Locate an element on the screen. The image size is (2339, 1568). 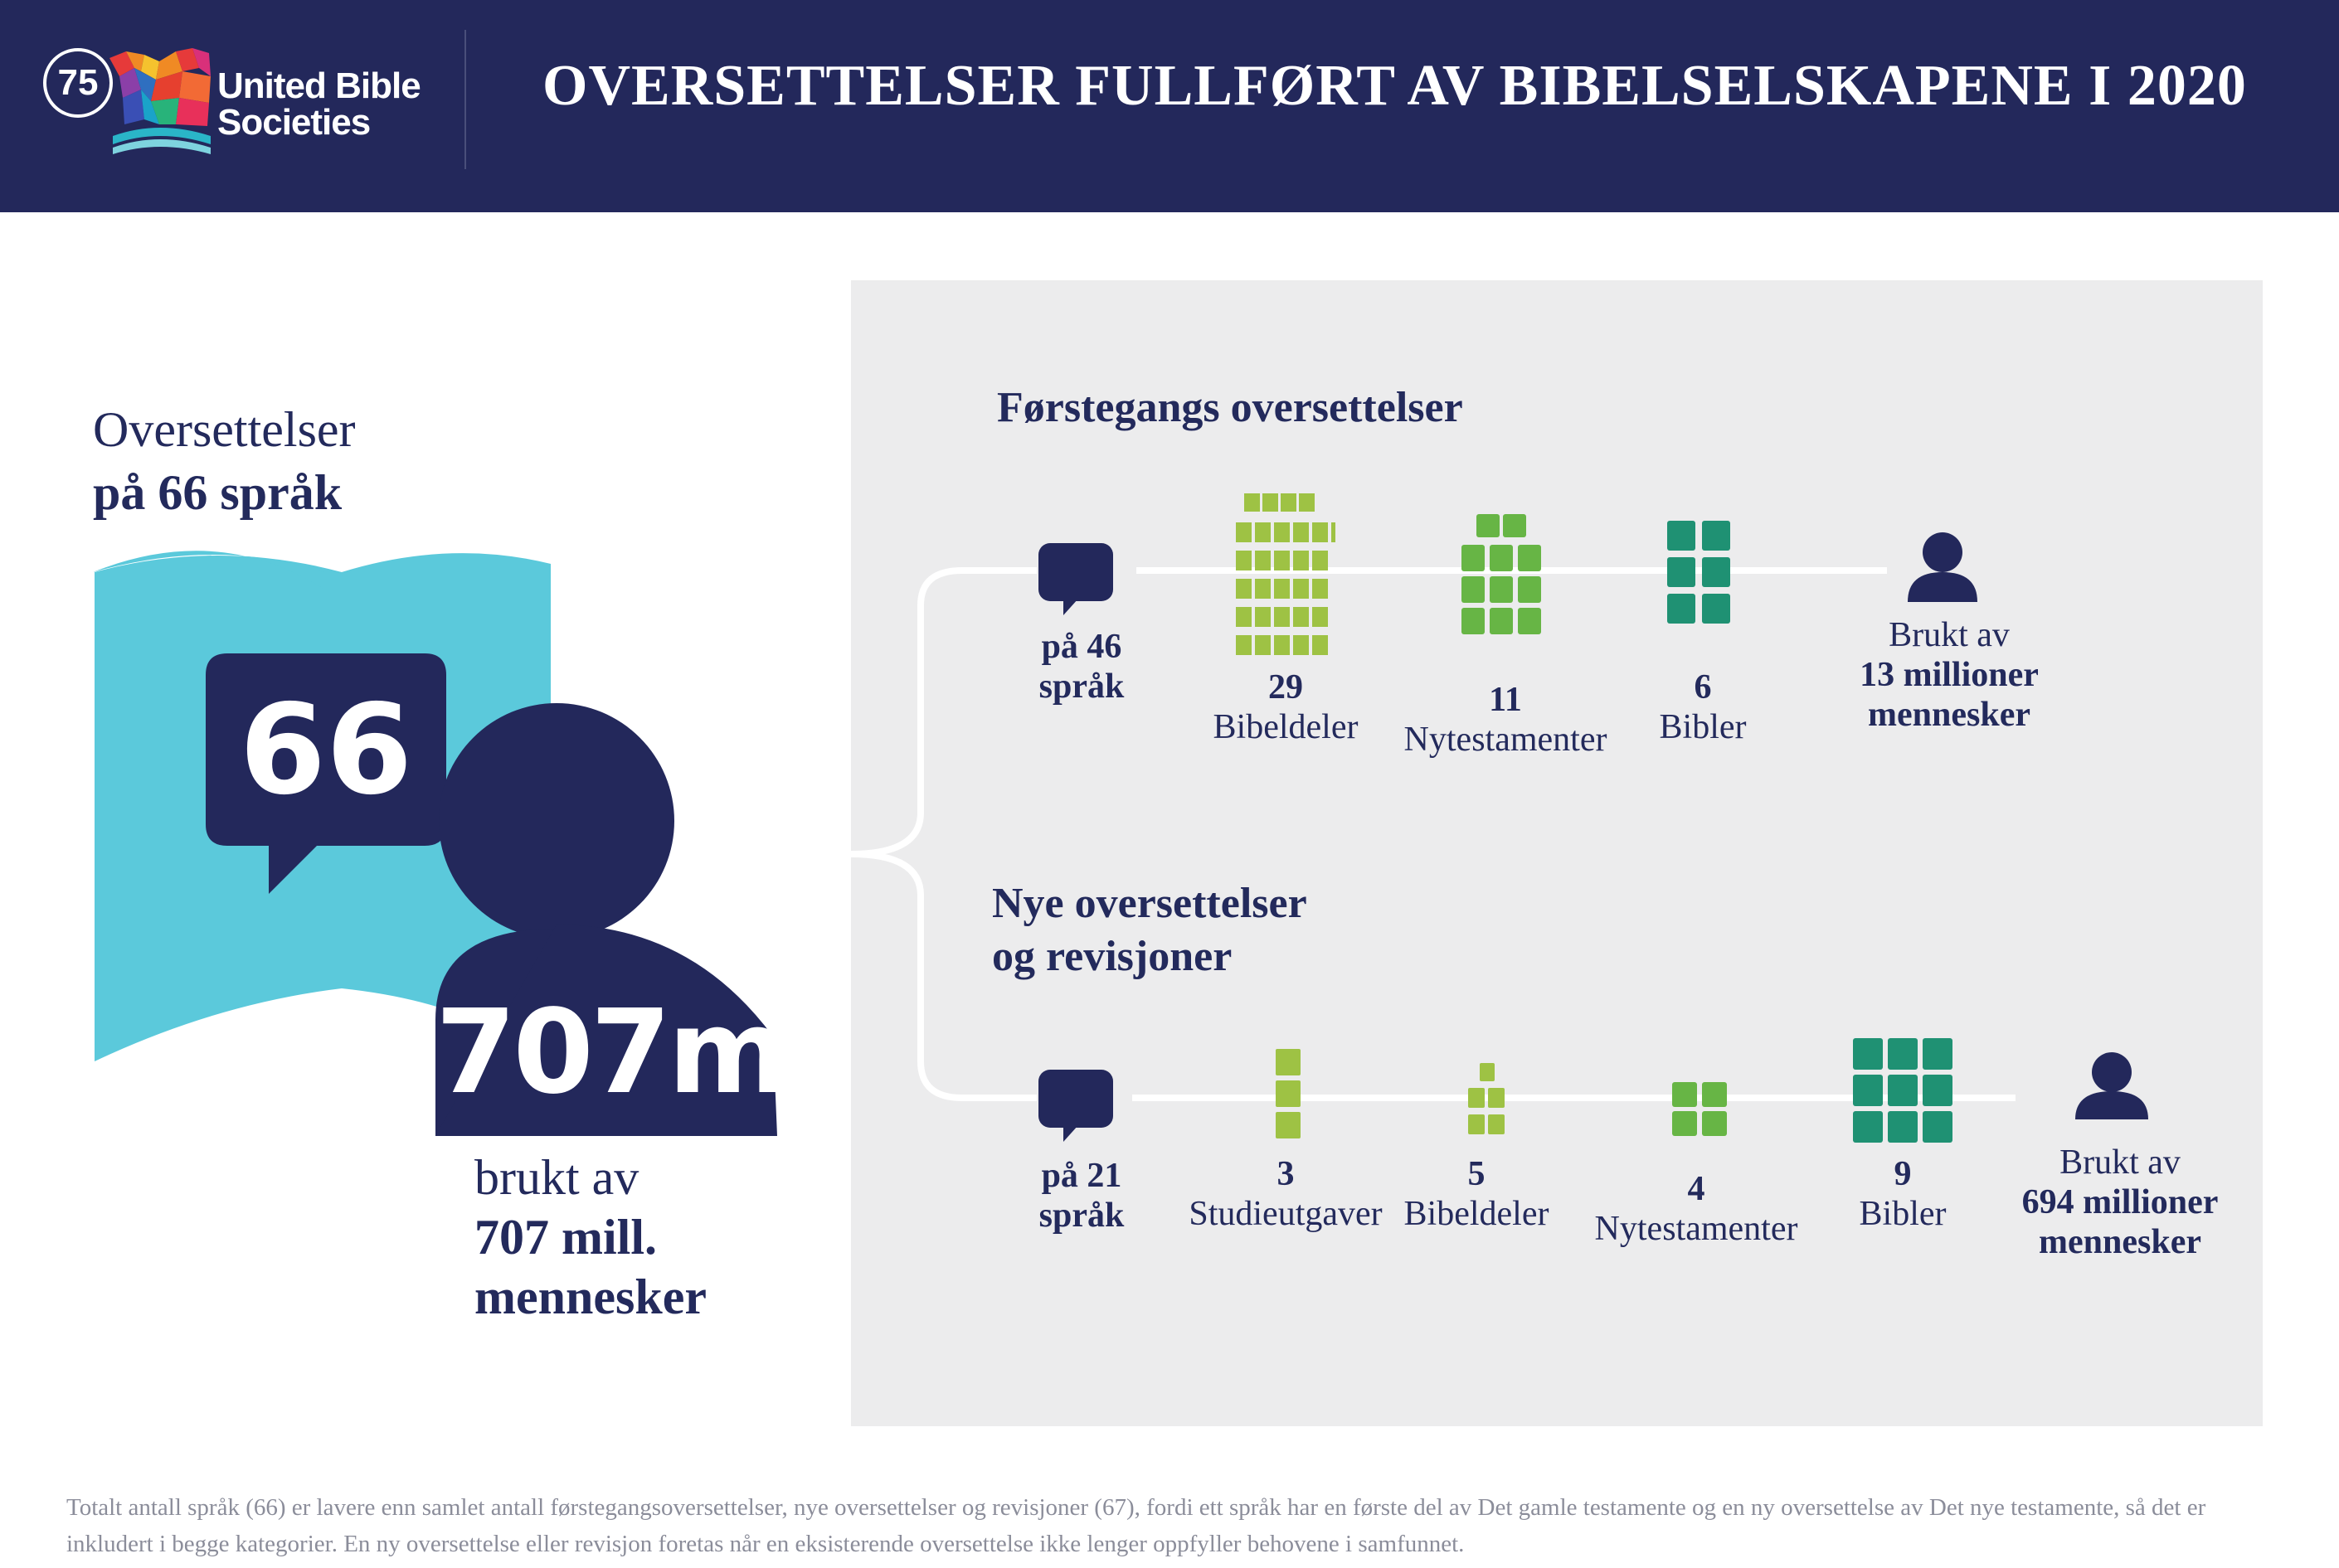
first-time-reach: Brukt av 13 millioner mennesker is located at coordinates (1949, 675).